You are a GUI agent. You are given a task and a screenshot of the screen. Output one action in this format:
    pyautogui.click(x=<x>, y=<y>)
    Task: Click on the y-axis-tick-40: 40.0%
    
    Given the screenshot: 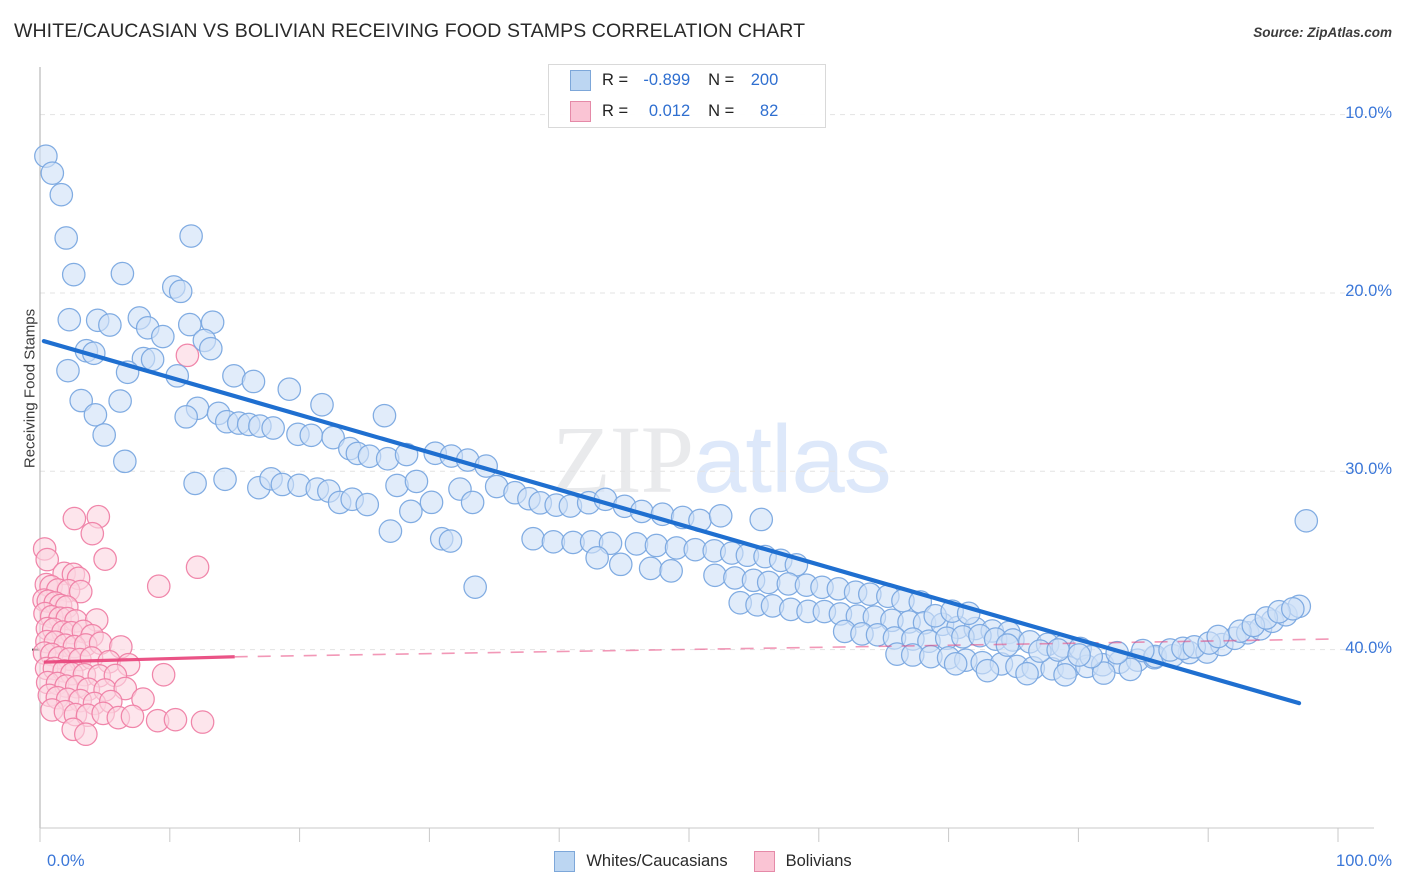 What is the action you would take?
    pyautogui.click(x=1368, y=647)
    